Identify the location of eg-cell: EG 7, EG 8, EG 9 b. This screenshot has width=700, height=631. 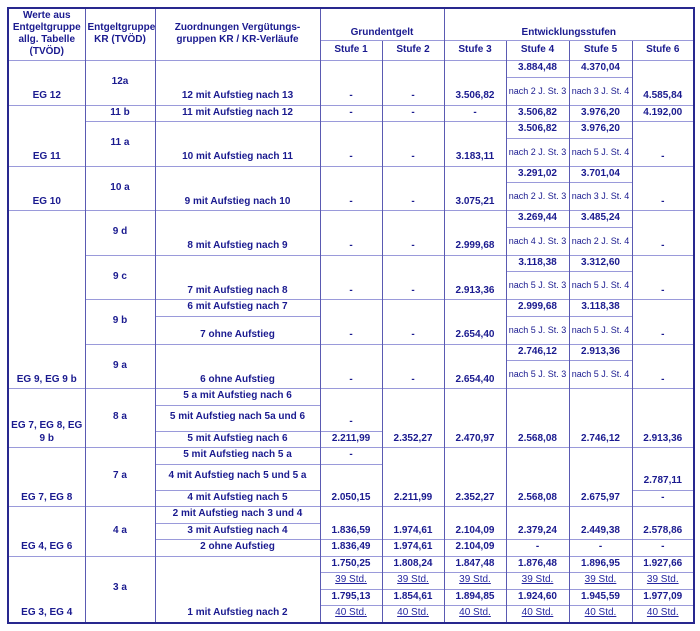
(46, 418).